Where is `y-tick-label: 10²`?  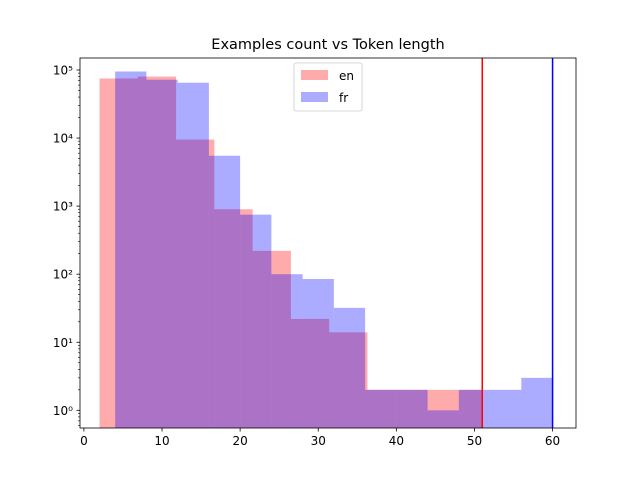 y-tick-label: 10² is located at coordinates (63, 275).